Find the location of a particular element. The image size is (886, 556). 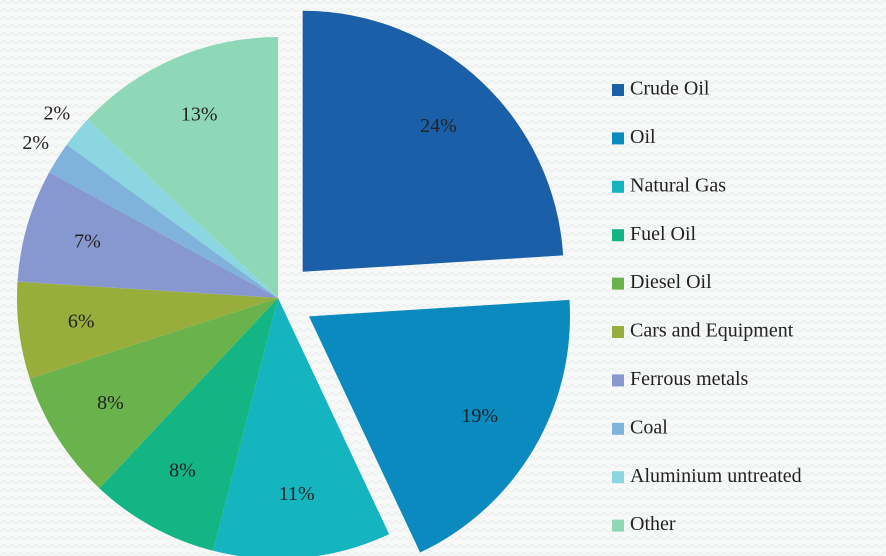

legend-label: Aluminium untreated is located at coordinates (716, 476).